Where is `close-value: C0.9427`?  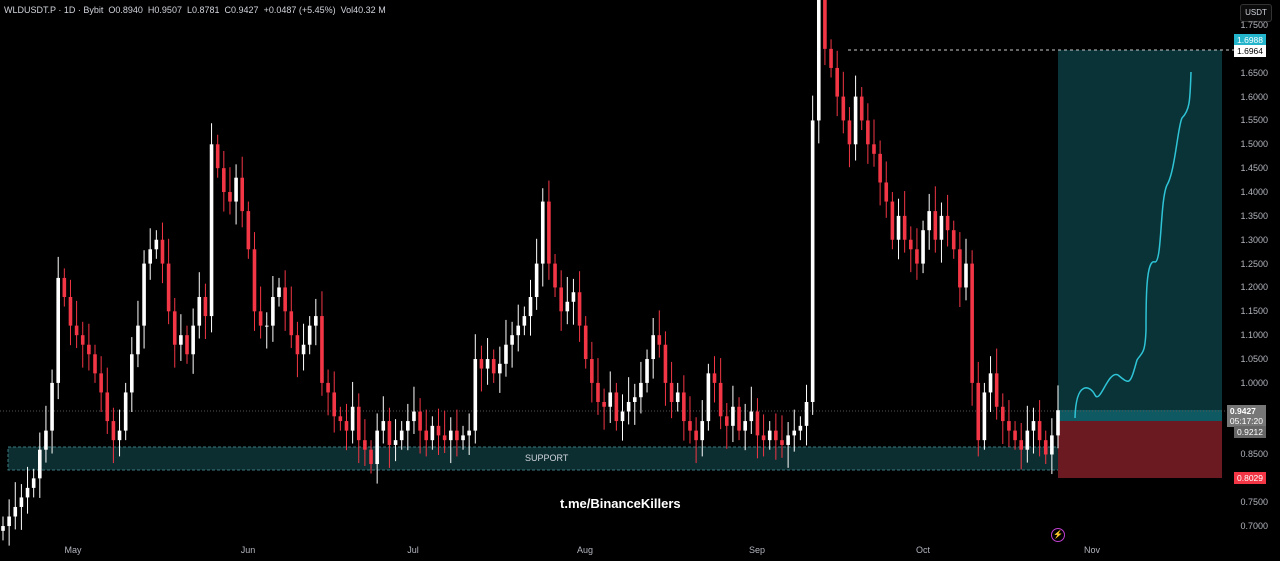 close-value: C0.9427 is located at coordinates (241, 10).